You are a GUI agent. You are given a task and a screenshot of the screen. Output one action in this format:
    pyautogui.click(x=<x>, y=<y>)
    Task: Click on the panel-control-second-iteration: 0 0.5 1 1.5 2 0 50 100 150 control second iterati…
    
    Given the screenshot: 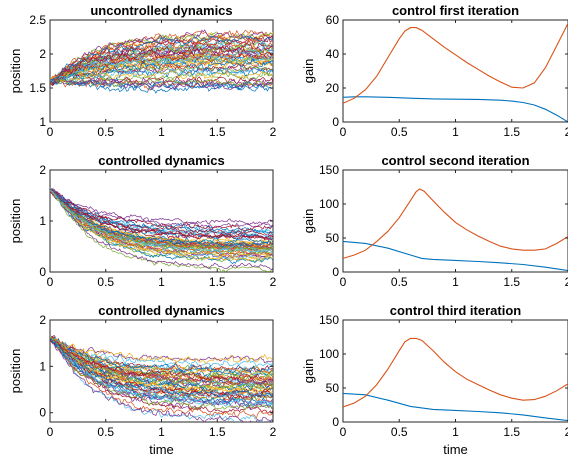 What is the action you would take?
    pyautogui.click(x=434, y=221)
    